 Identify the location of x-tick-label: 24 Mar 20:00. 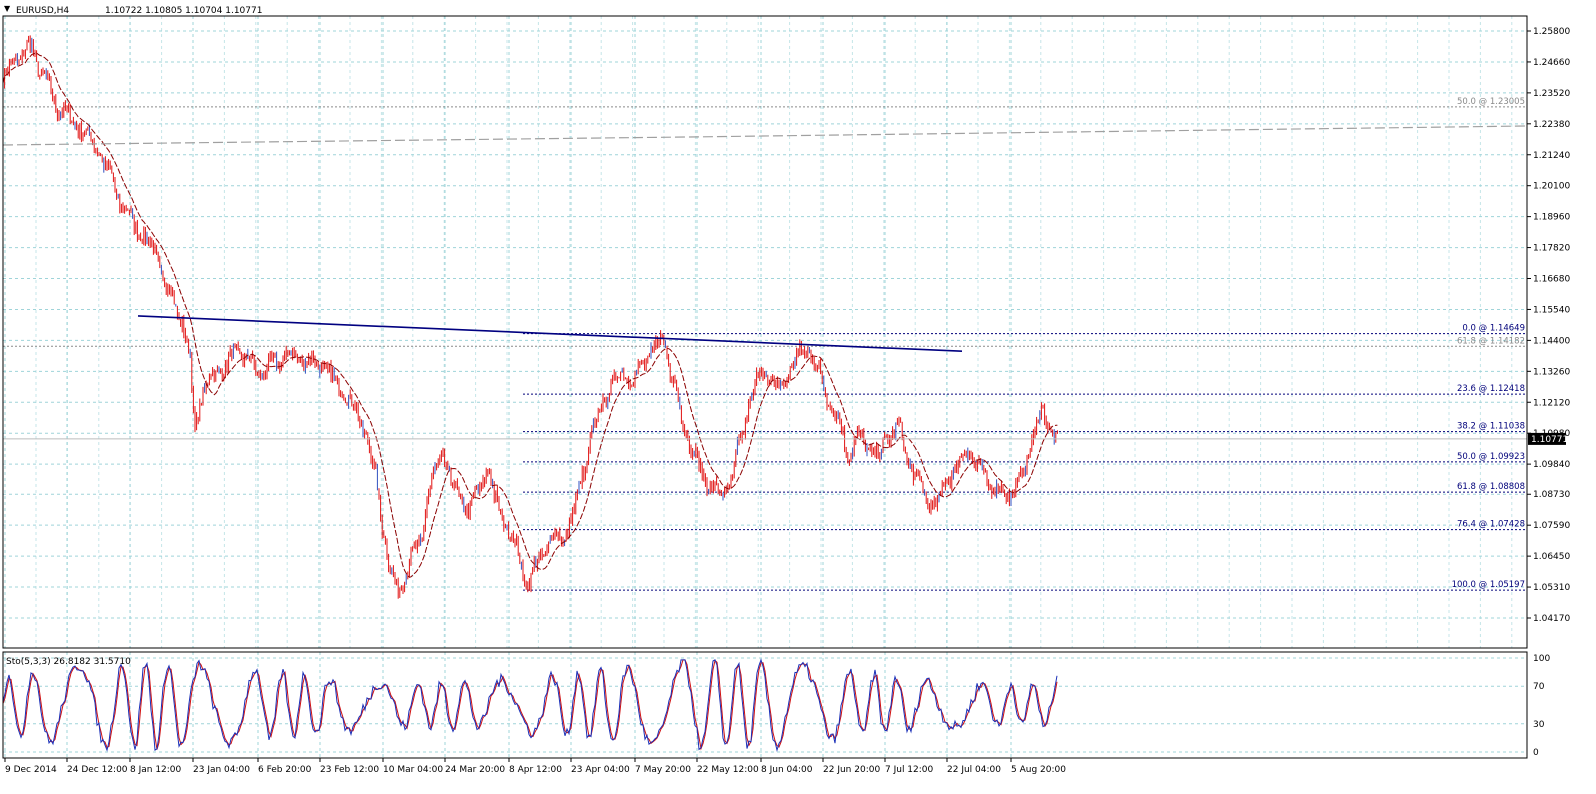
(475, 770).